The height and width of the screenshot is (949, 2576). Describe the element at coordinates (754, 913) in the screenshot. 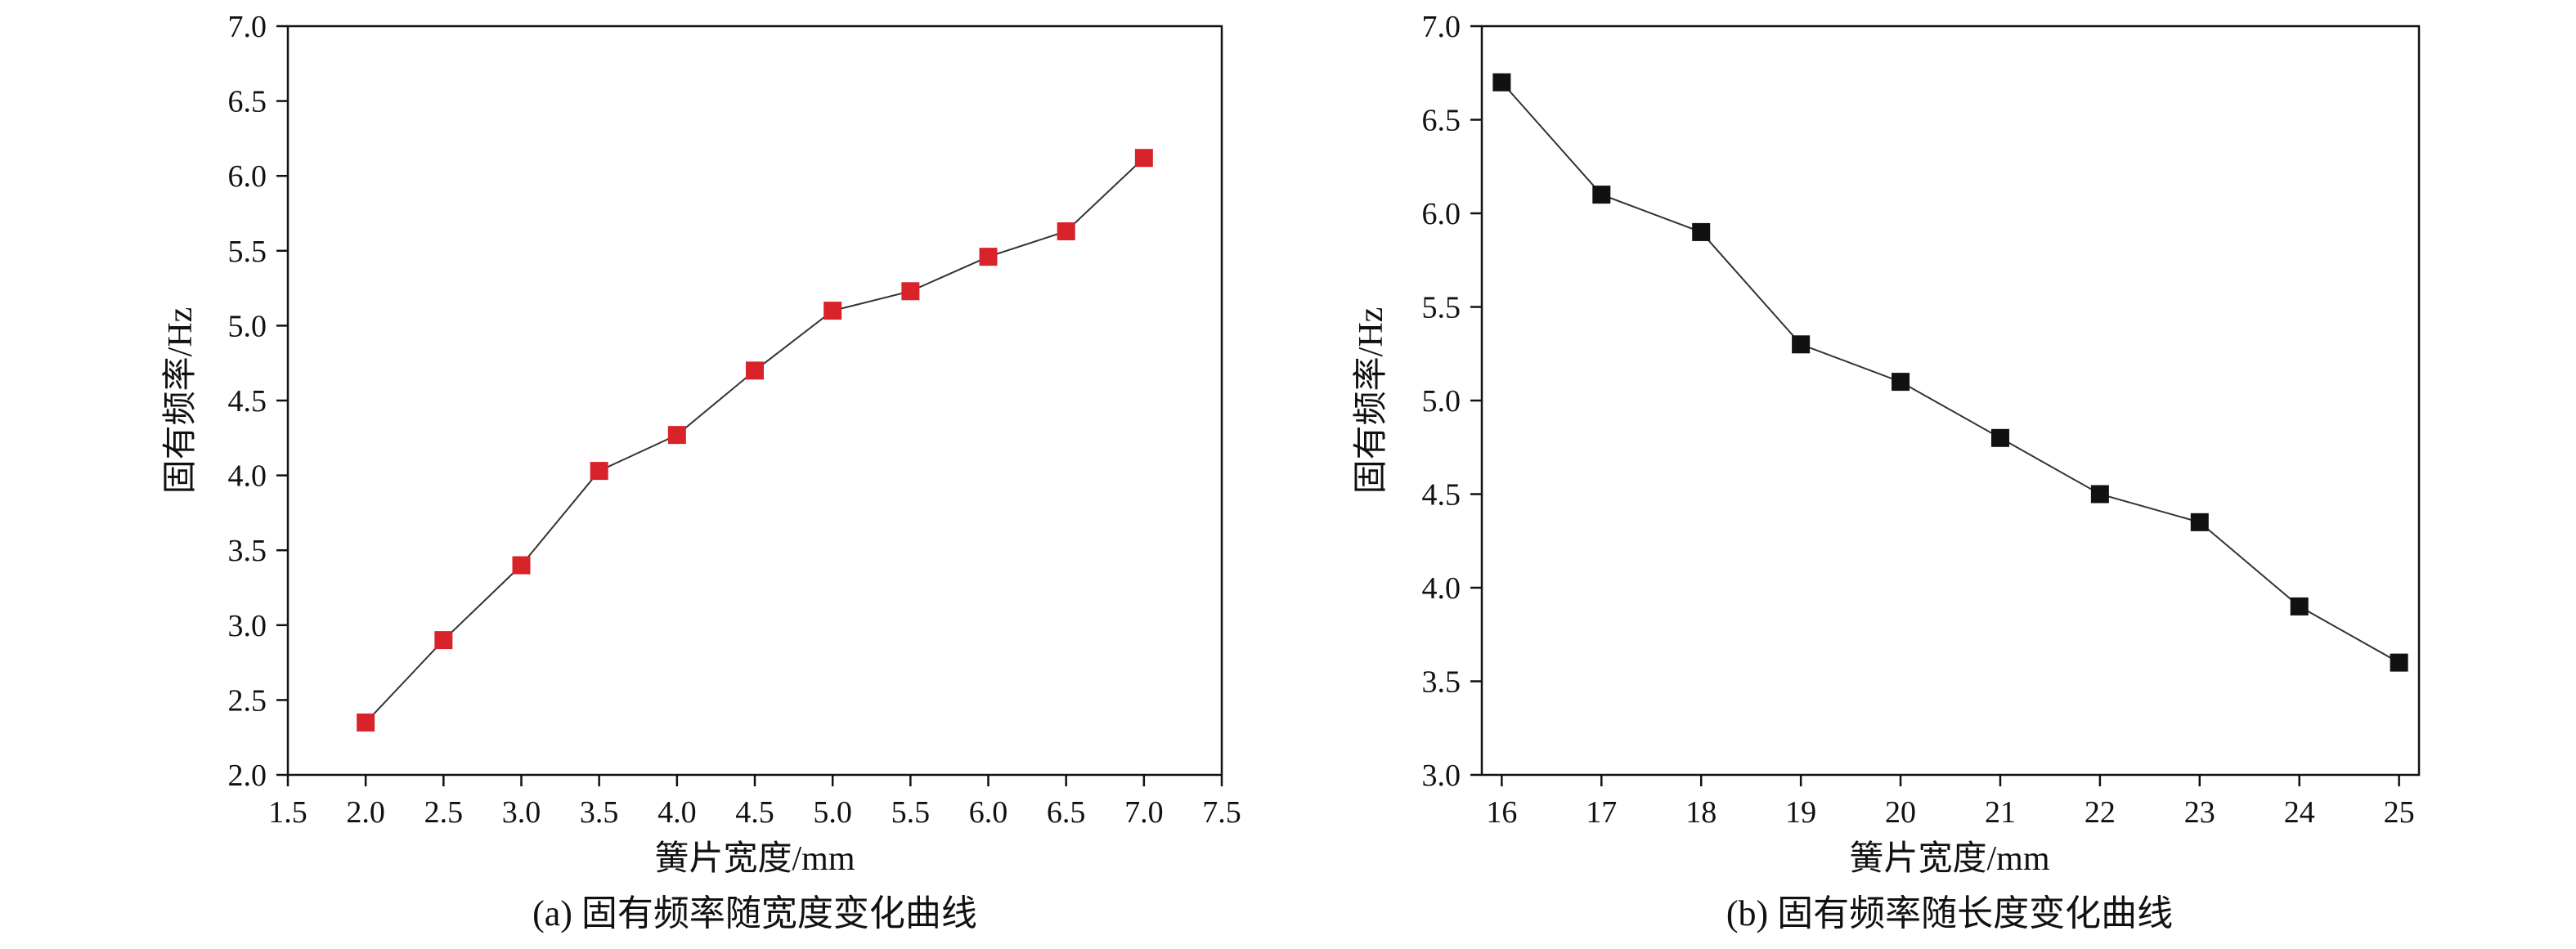

I see `chart-a-caption: (a) 固有频率随宽度变化曲线` at that location.